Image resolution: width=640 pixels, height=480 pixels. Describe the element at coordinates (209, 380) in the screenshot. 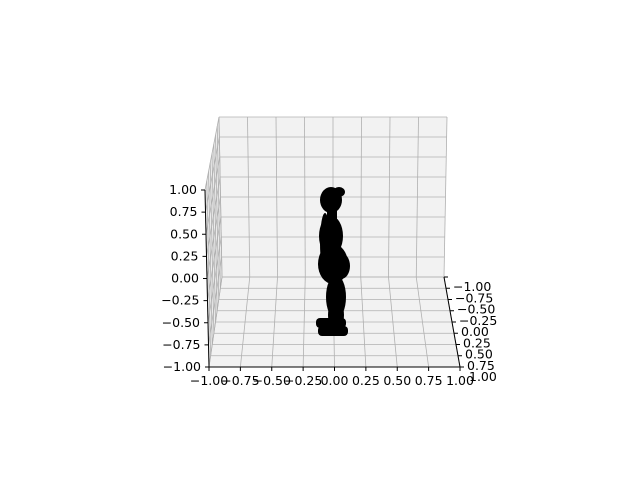

I see `x-tick-label: −1.00` at that location.